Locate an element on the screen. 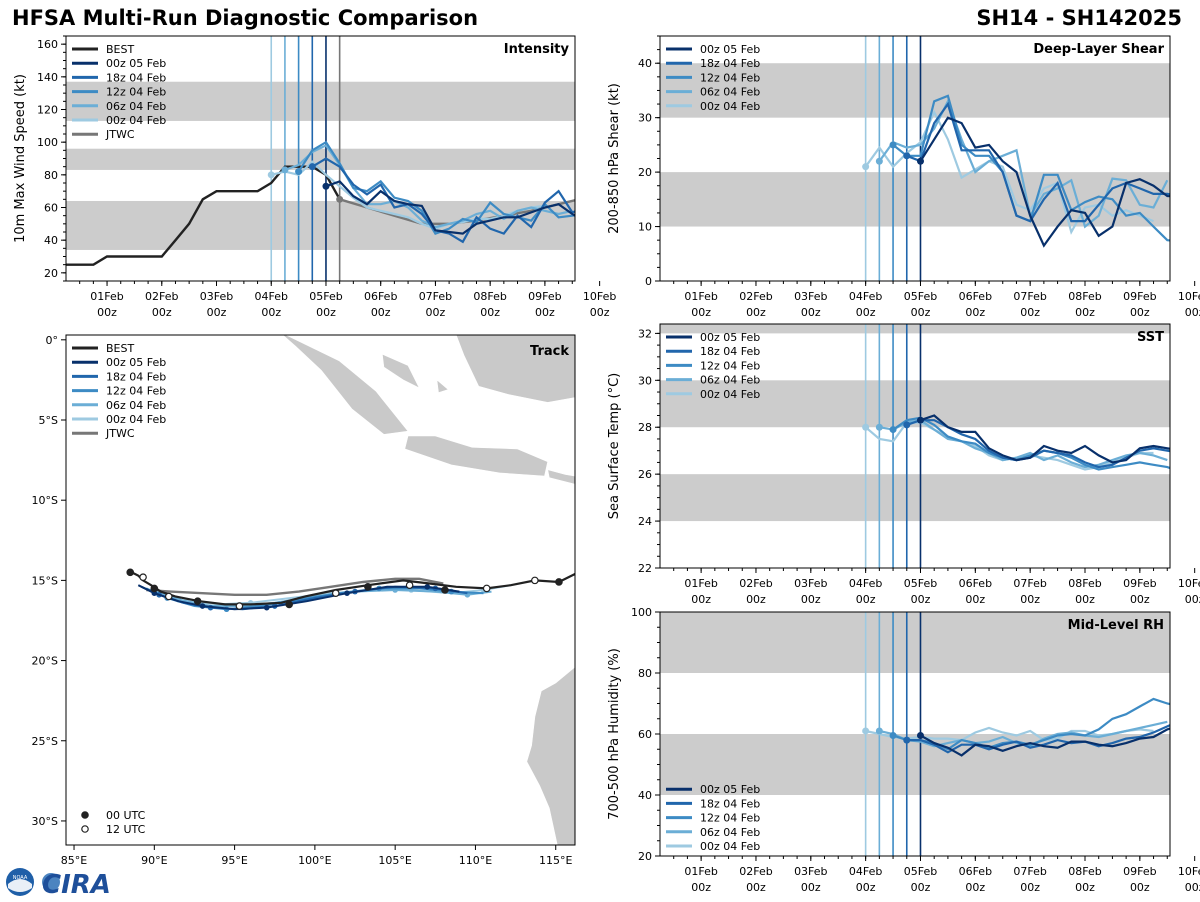 This screenshot has width=1200, height=902. shear-xtick-label: 03Feb is located at coordinates (810, 296).